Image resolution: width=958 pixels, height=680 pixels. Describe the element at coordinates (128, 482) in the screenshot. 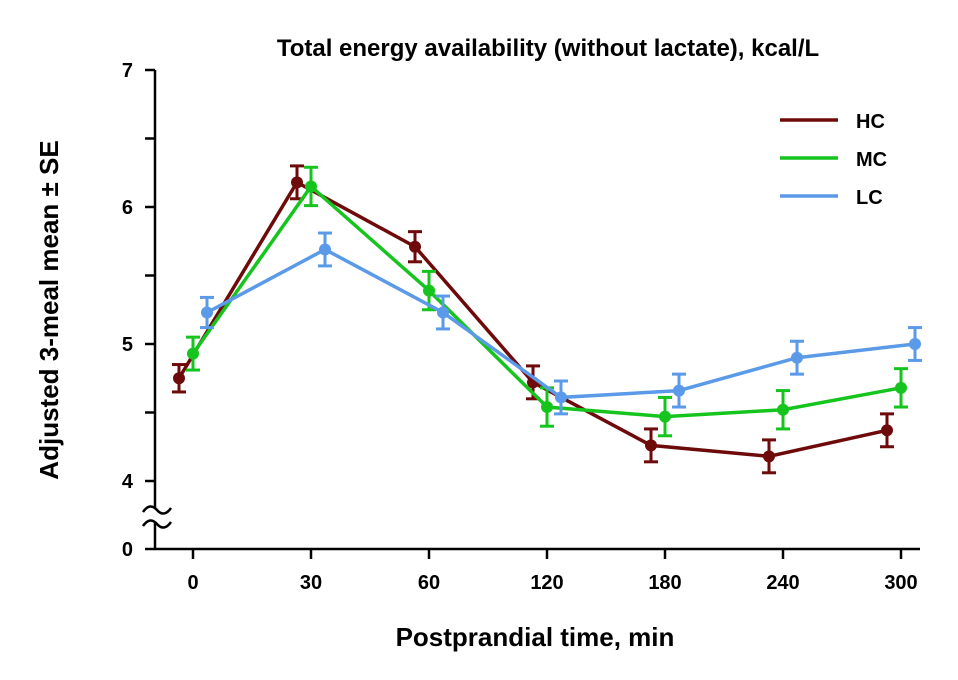

I see `y-tick-label: 4` at that location.